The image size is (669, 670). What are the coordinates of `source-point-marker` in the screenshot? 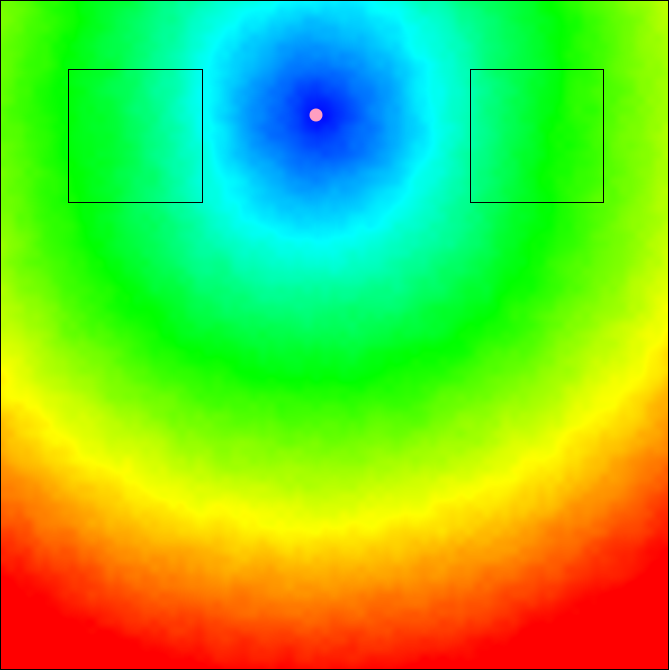 It's located at (316, 115).